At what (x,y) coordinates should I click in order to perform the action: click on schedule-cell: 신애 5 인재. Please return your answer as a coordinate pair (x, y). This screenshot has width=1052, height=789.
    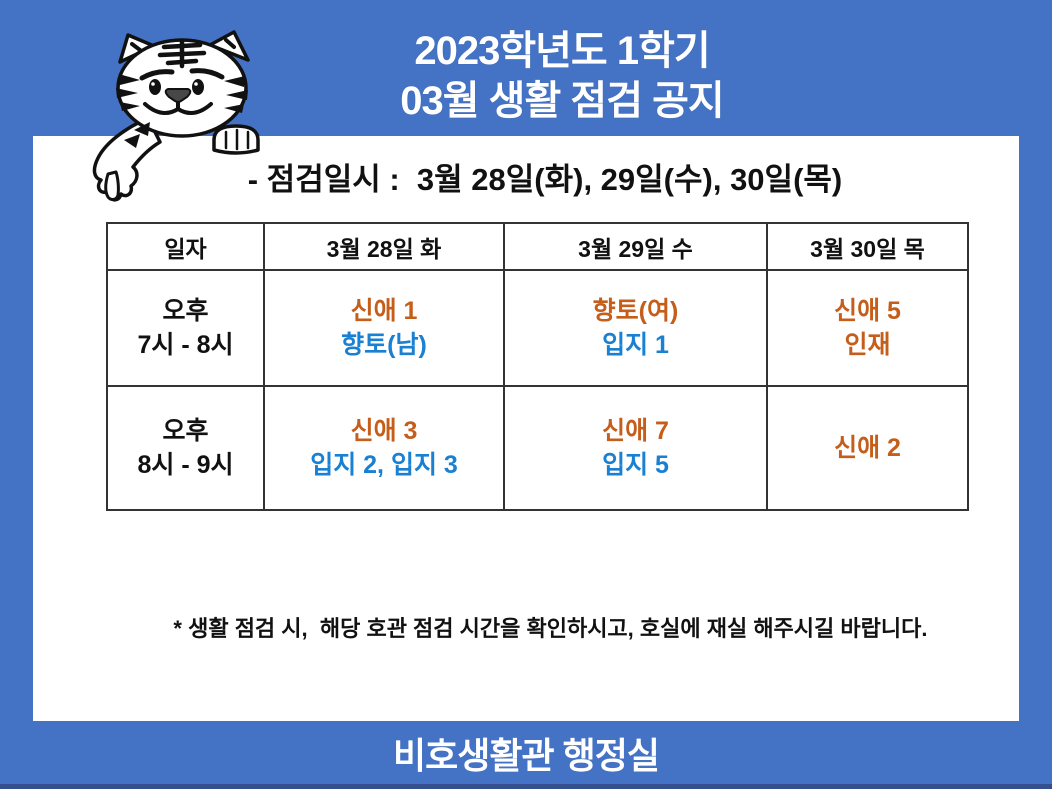
    Looking at the image, I should click on (867, 328).